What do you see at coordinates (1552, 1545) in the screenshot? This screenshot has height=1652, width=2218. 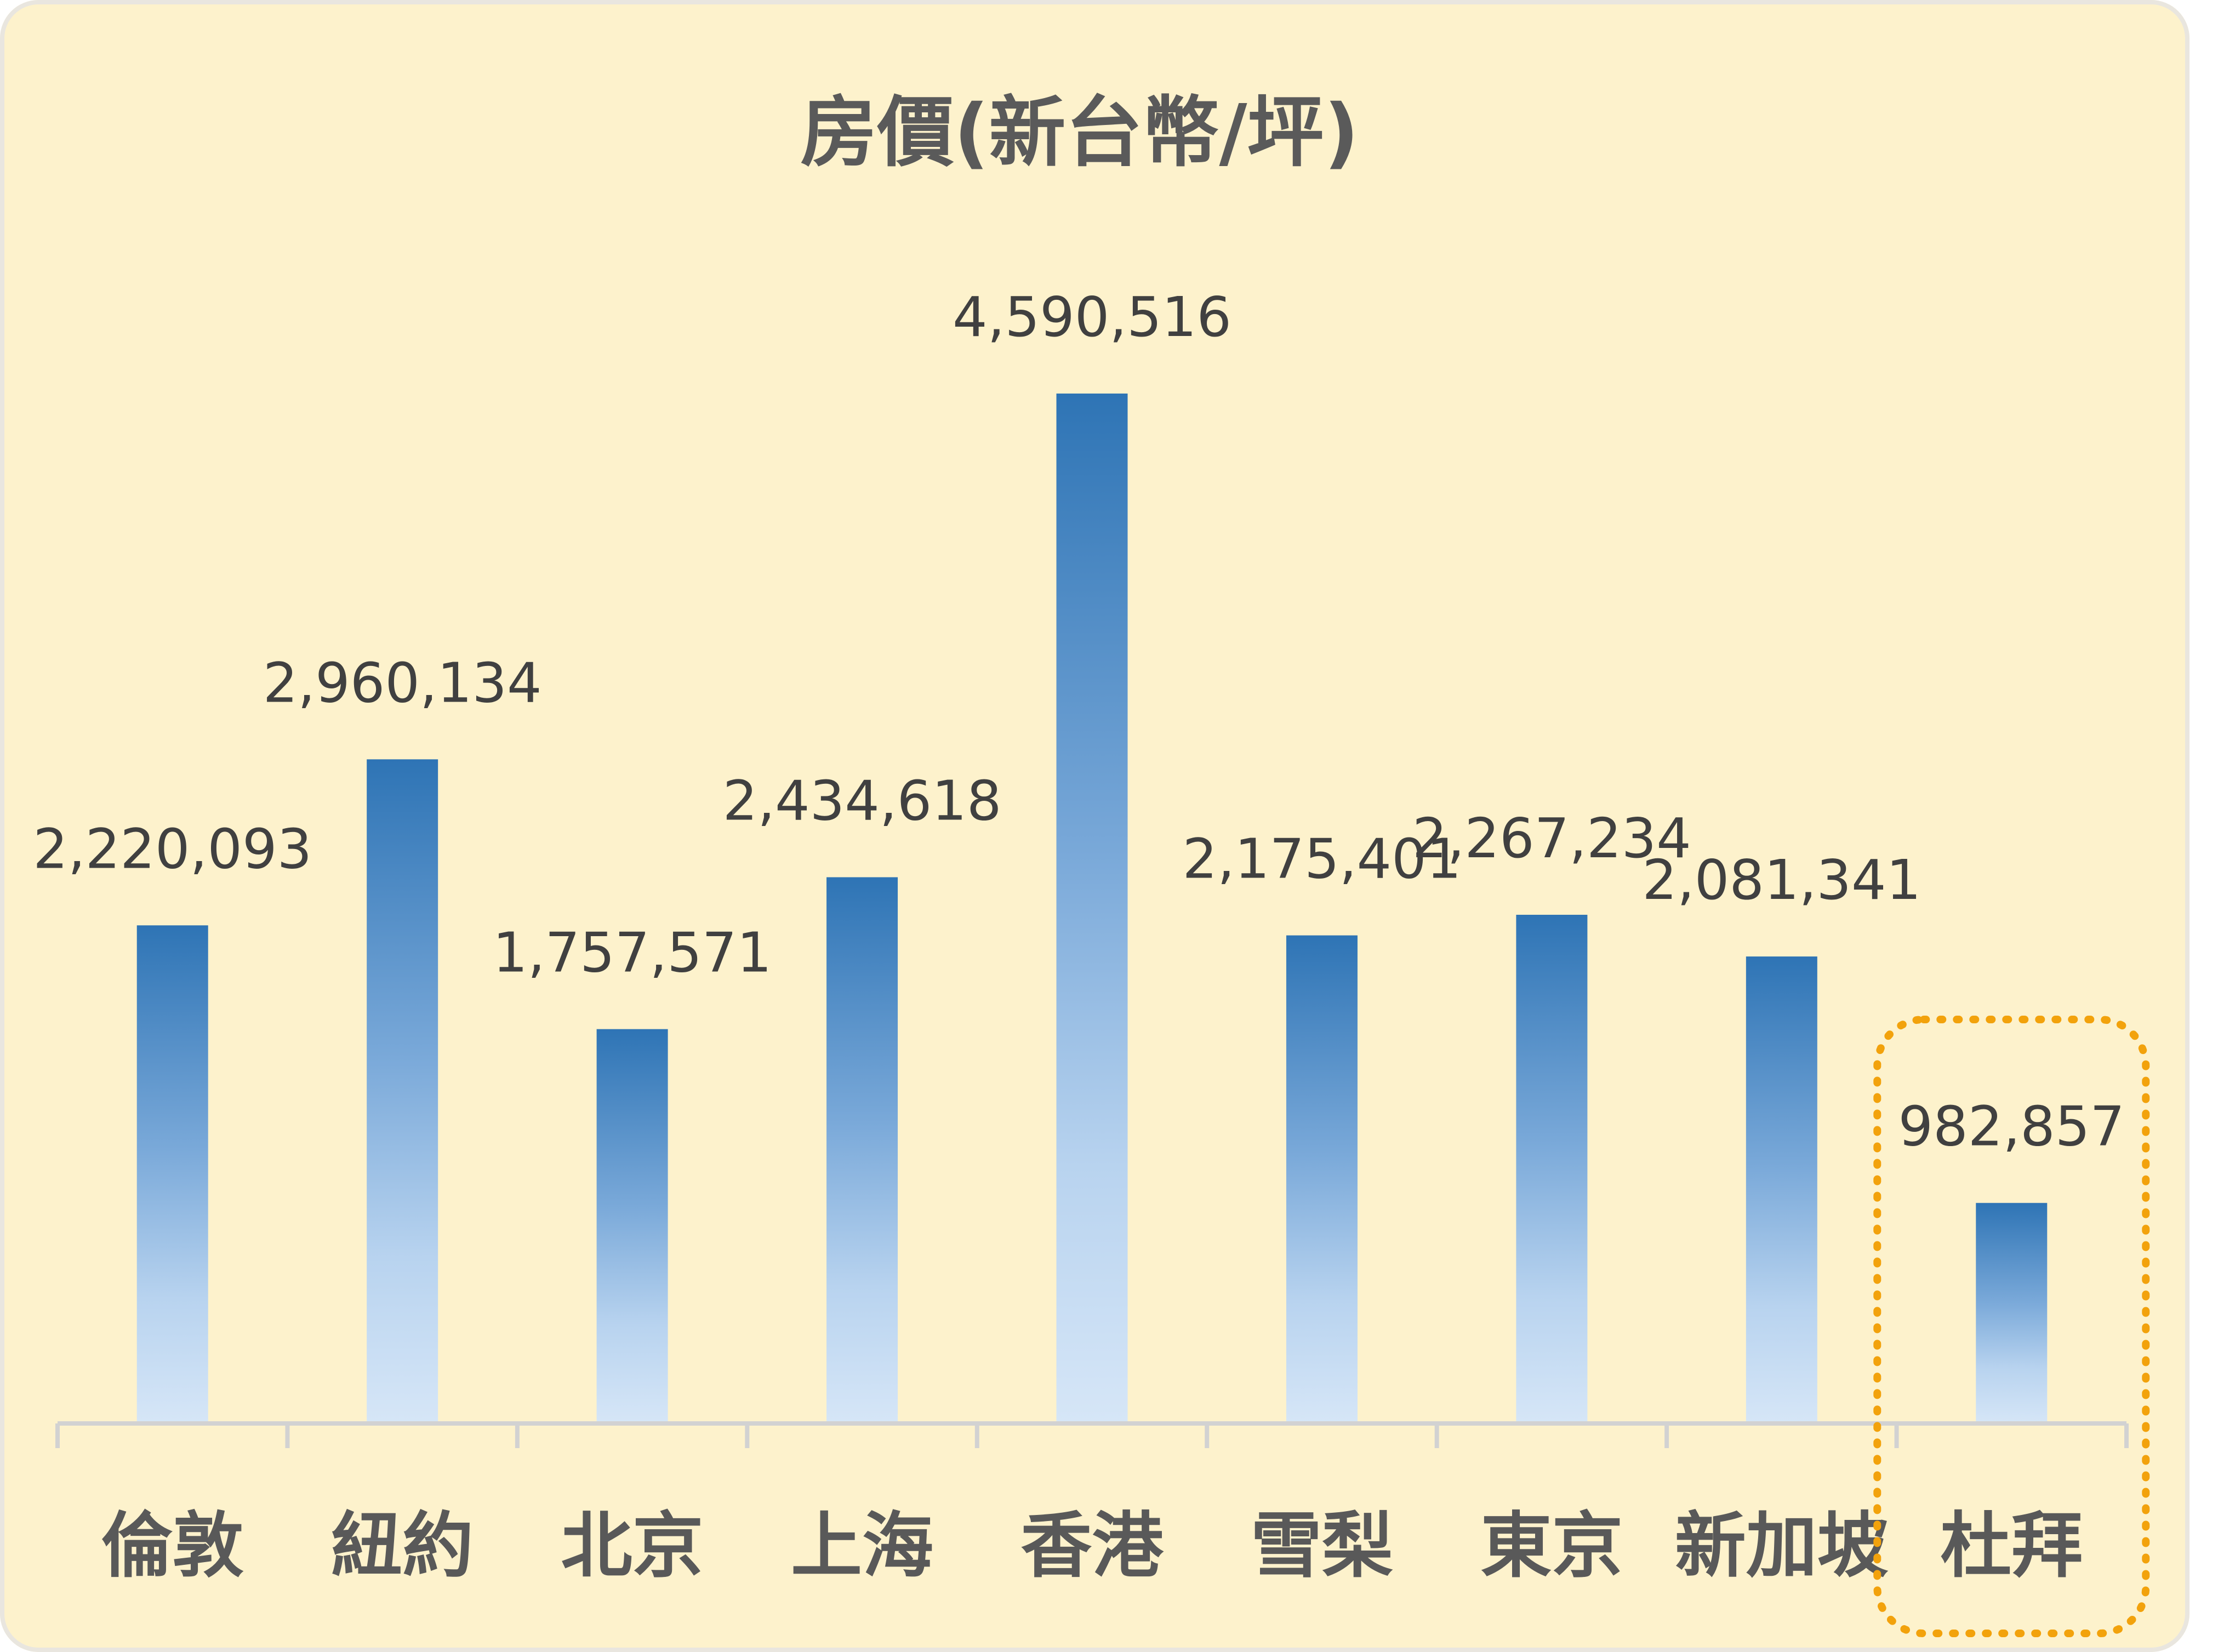 I see `category-label: 東京` at bounding box center [1552, 1545].